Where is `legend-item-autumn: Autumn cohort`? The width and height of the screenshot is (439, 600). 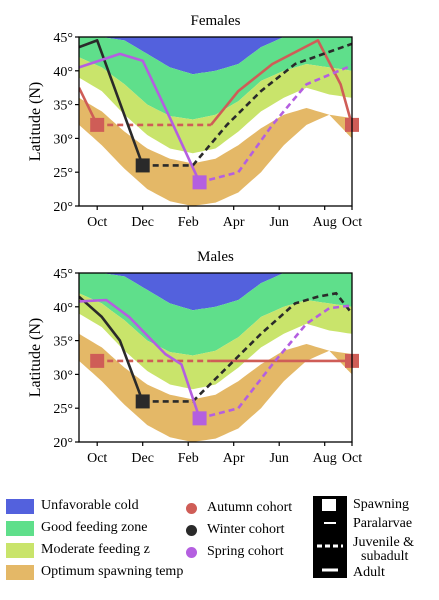
legend-item-autumn: Autumn cohort is located at coordinates (239, 508).